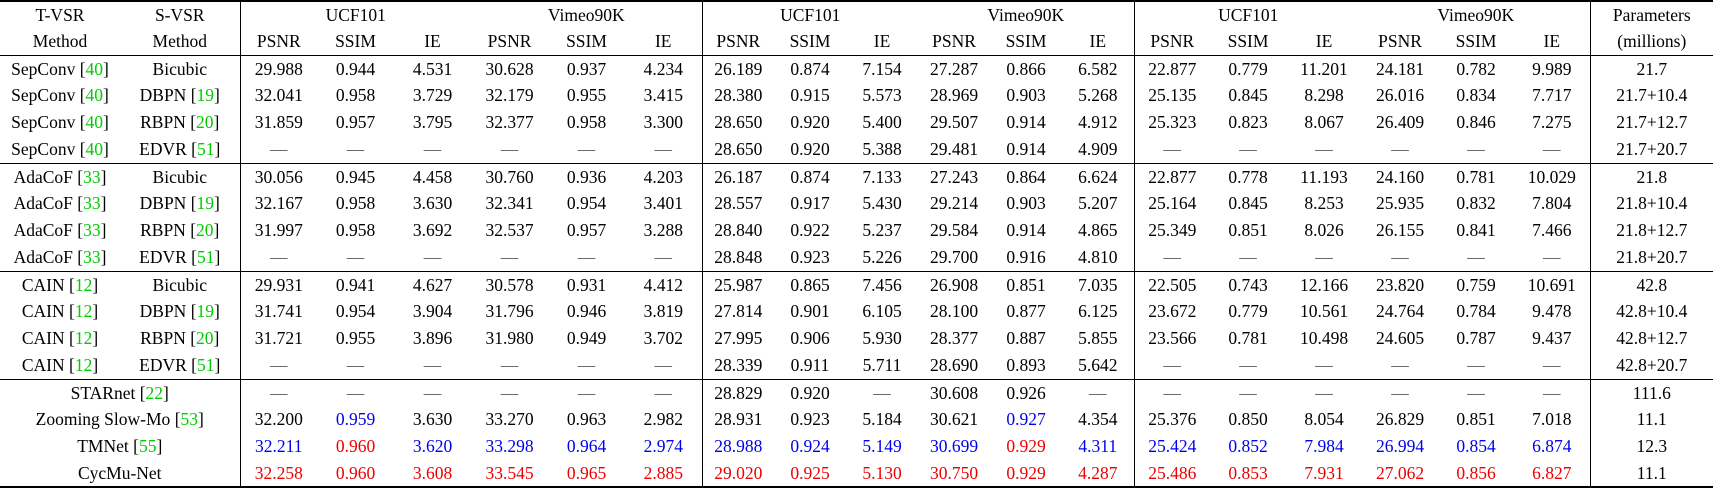  What do you see at coordinates (810, 230) in the screenshot?
I see `metric-value-cell: 0.922` at bounding box center [810, 230].